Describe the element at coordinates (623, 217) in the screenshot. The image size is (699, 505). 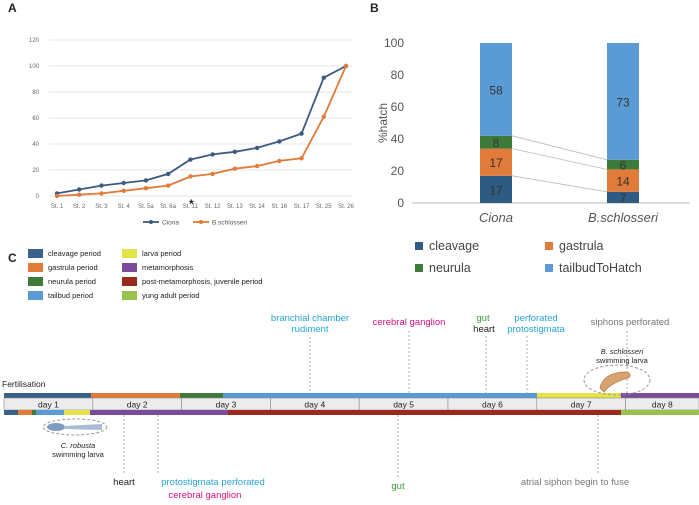
I see `category-label: B.schlosseri` at that location.